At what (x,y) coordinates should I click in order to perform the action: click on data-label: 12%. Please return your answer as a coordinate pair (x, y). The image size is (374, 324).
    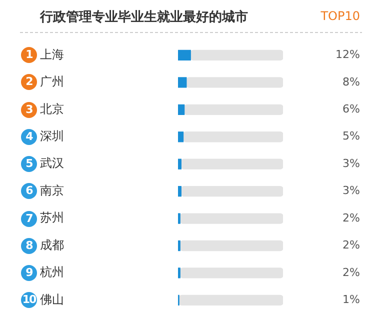
    Looking at the image, I should click on (348, 55).